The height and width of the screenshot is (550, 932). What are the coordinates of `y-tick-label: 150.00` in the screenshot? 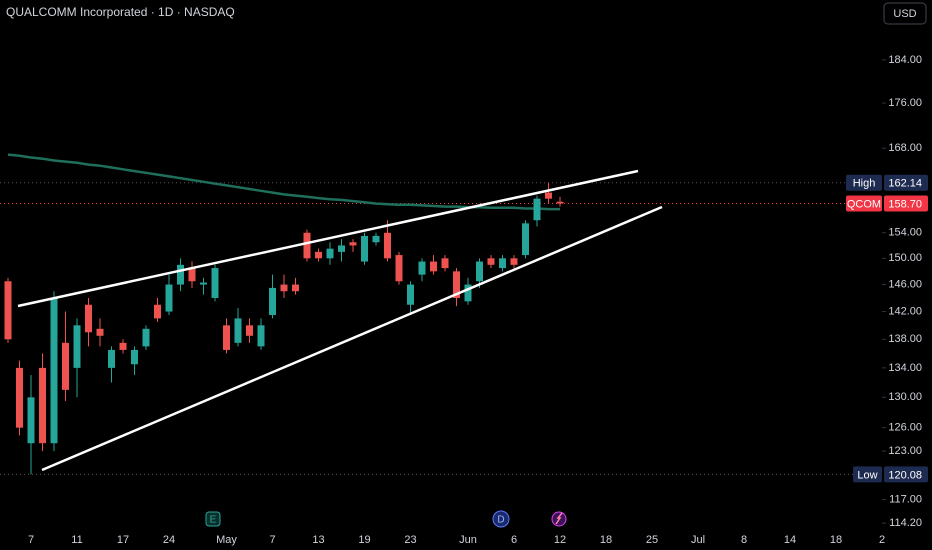 It's located at (905, 258).